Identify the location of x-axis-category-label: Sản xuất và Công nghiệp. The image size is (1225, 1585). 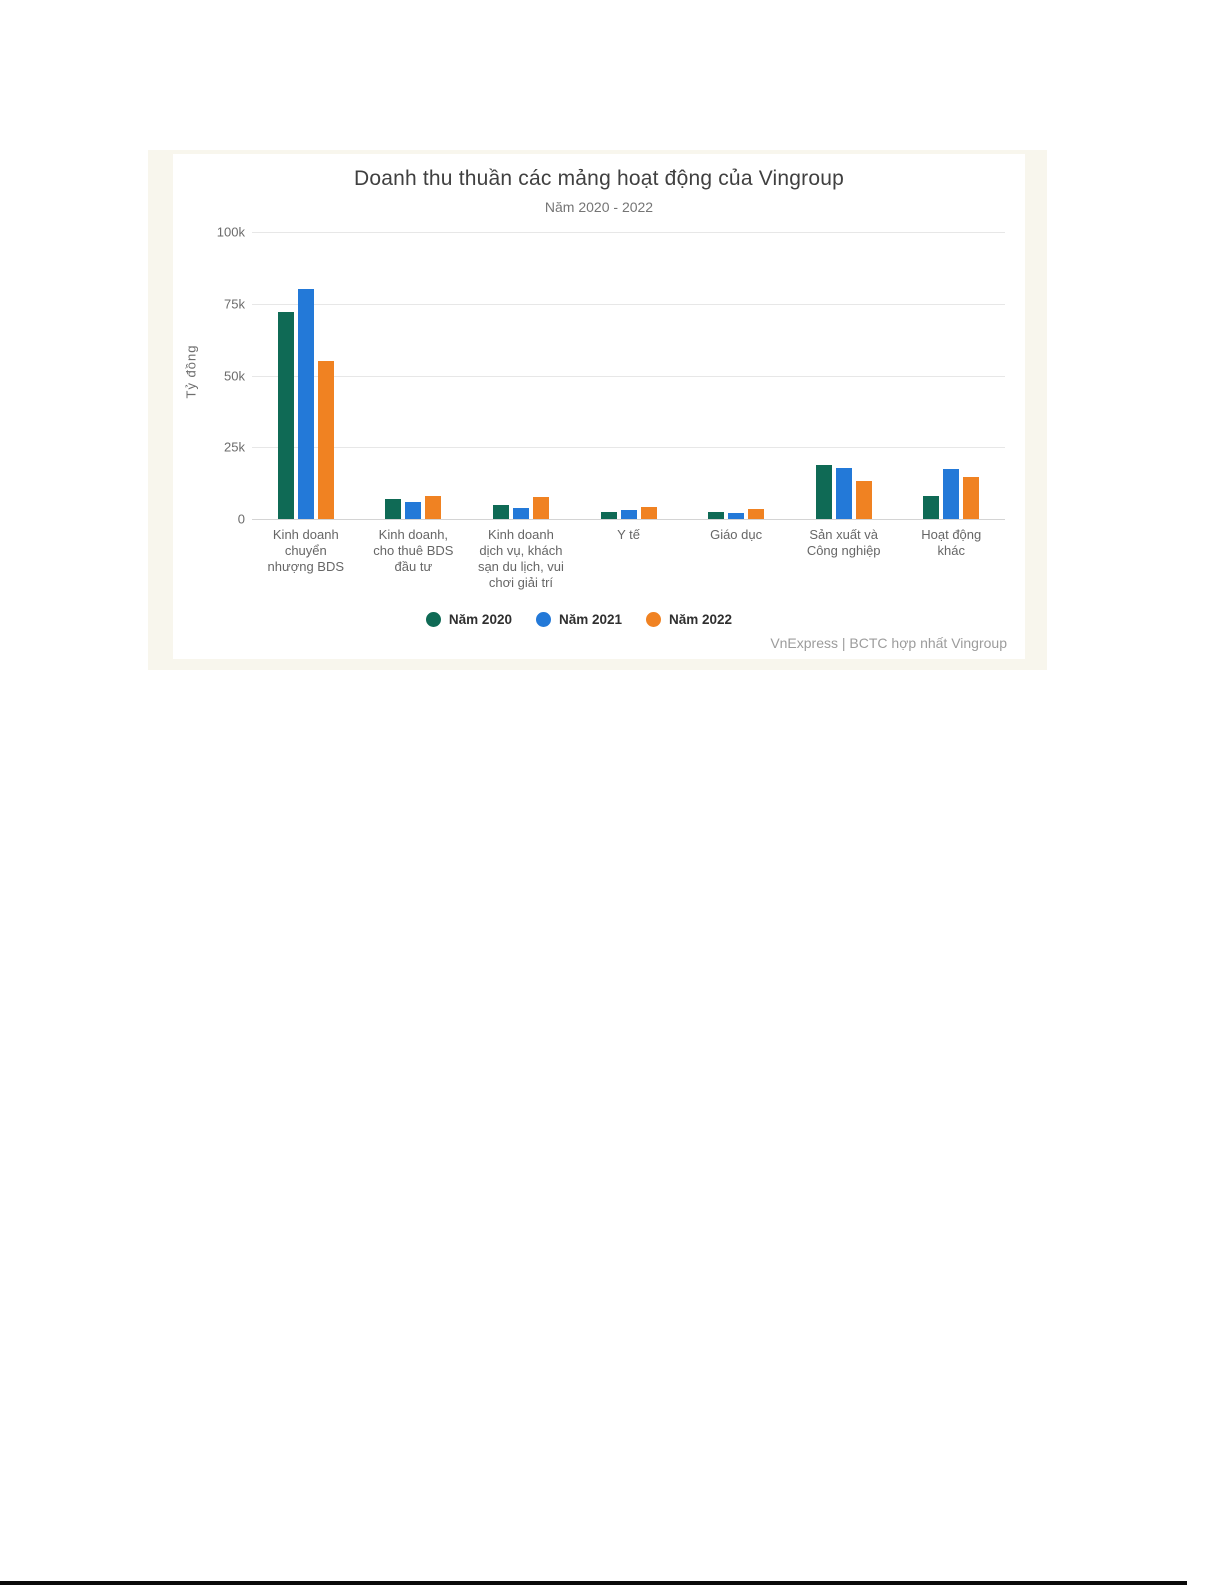
(843, 542).